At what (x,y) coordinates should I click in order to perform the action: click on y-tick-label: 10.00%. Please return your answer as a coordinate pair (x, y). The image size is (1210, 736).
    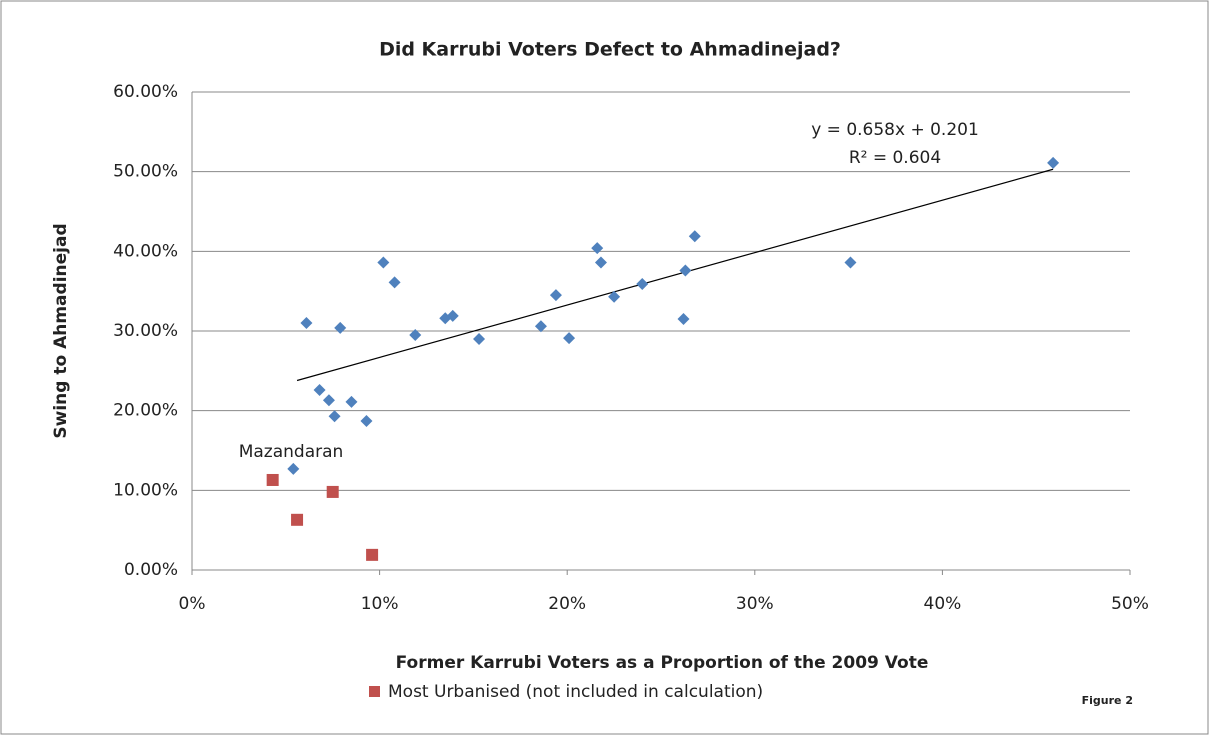
    Looking at the image, I should click on (145, 490).